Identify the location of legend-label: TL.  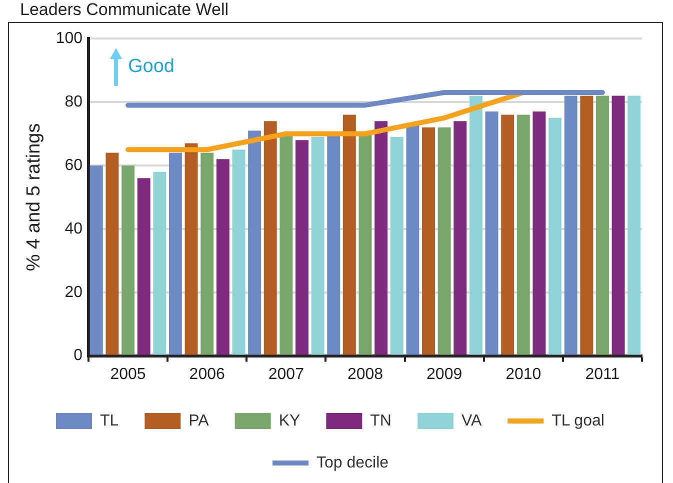
(109, 421).